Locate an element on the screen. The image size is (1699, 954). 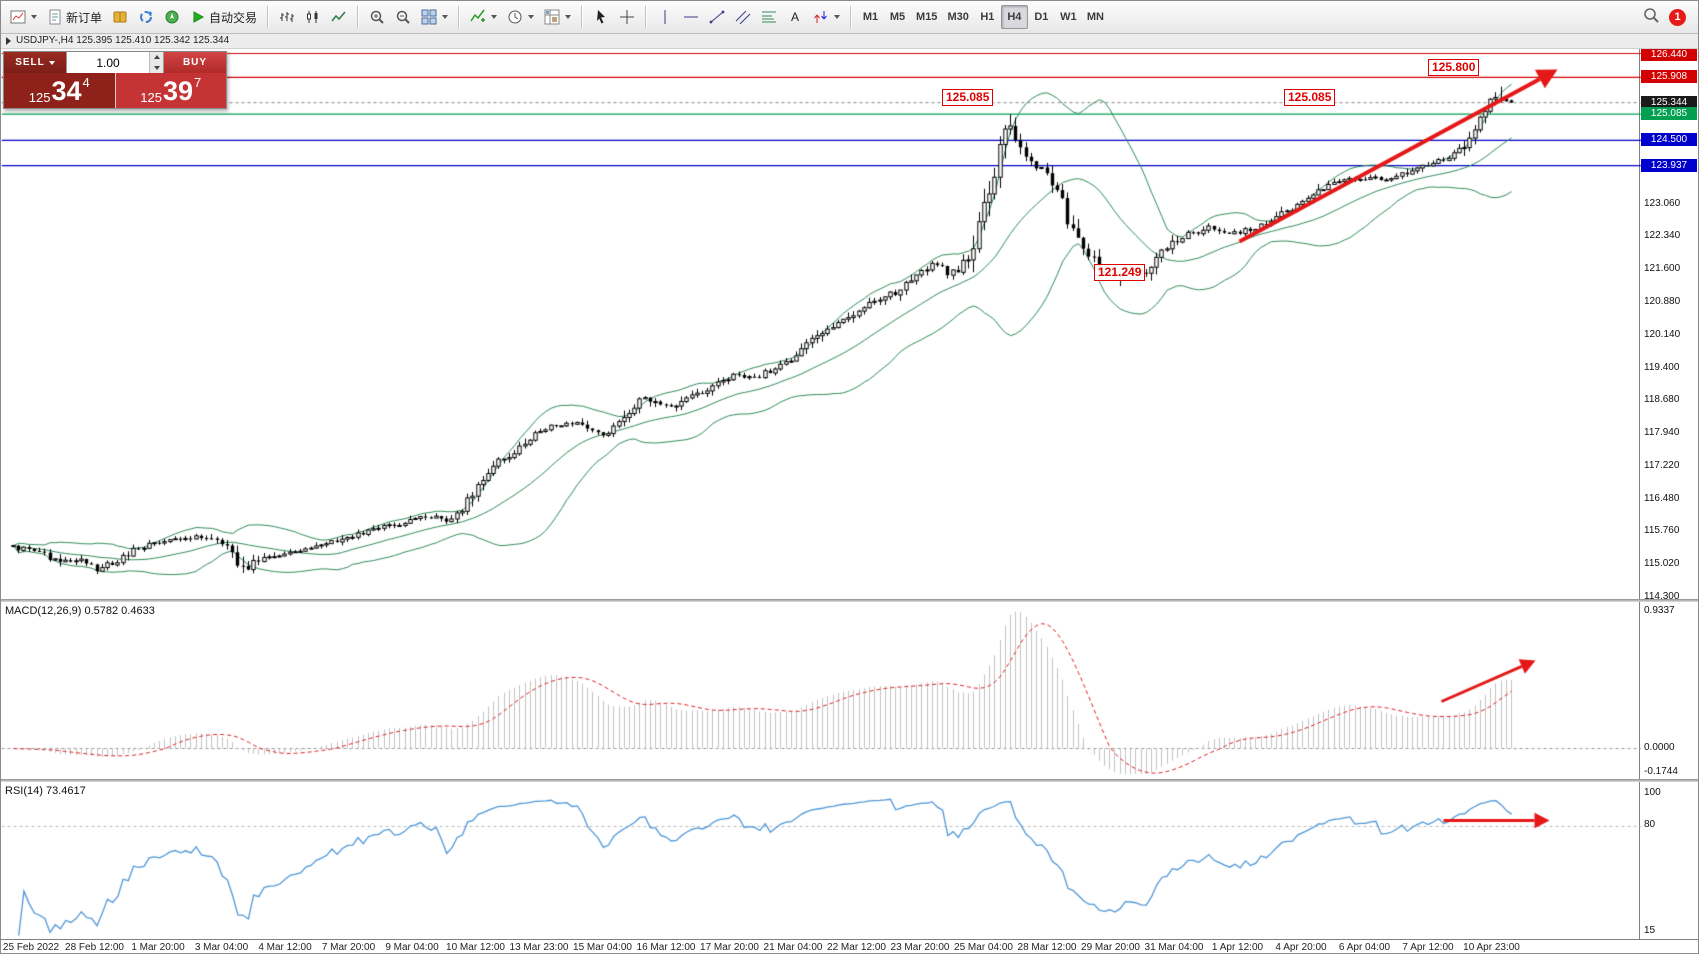
volume-input is located at coordinates (108, 62).